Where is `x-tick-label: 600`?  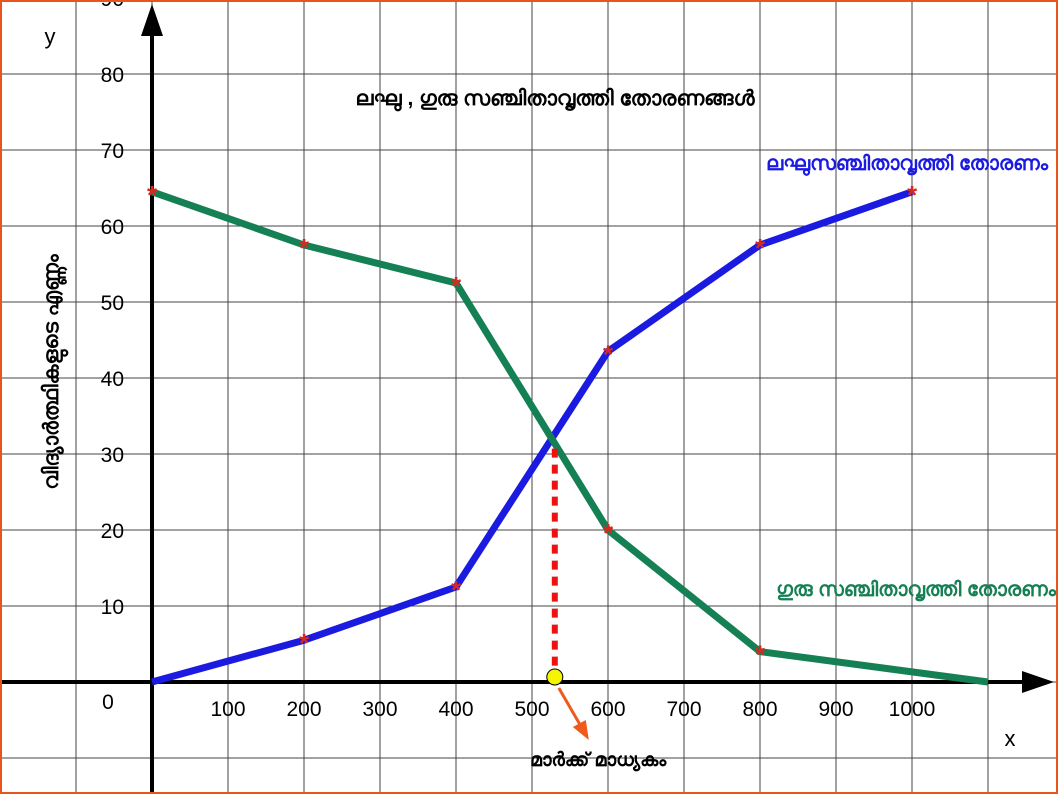 x-tick-label: 600 is located at coordinates (607, 709).